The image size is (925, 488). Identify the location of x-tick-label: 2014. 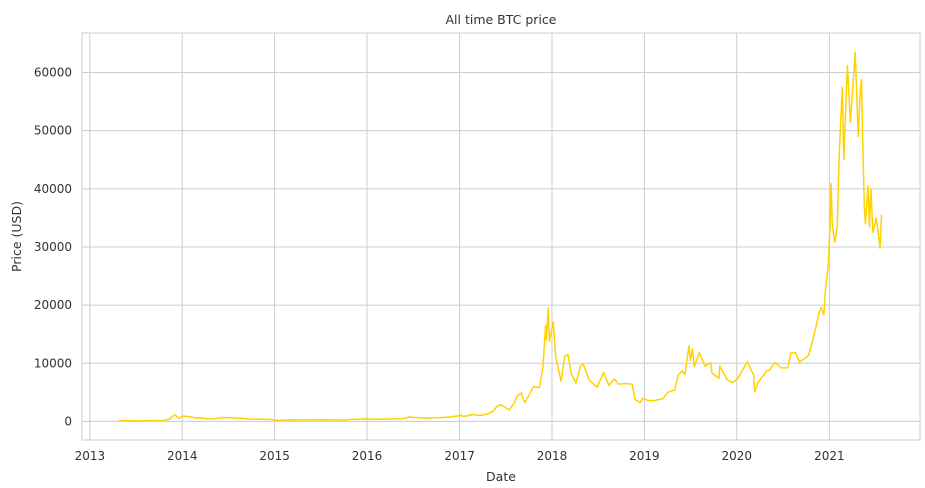
(182, 456).